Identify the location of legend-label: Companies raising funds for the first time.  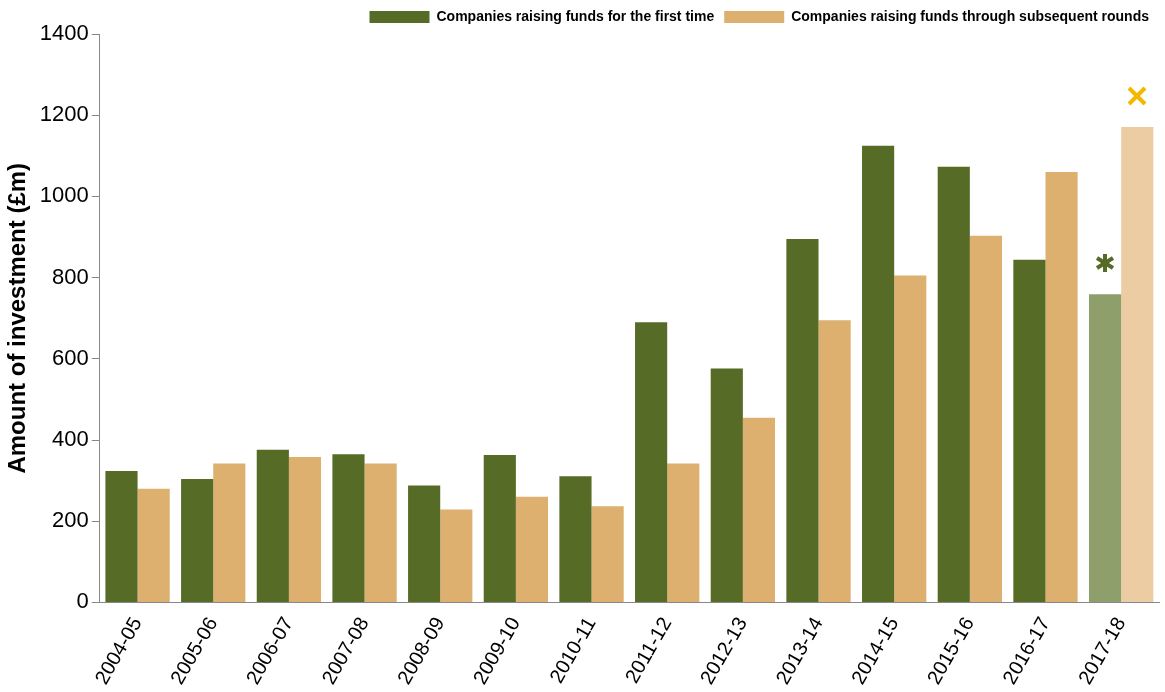
(575, 15).